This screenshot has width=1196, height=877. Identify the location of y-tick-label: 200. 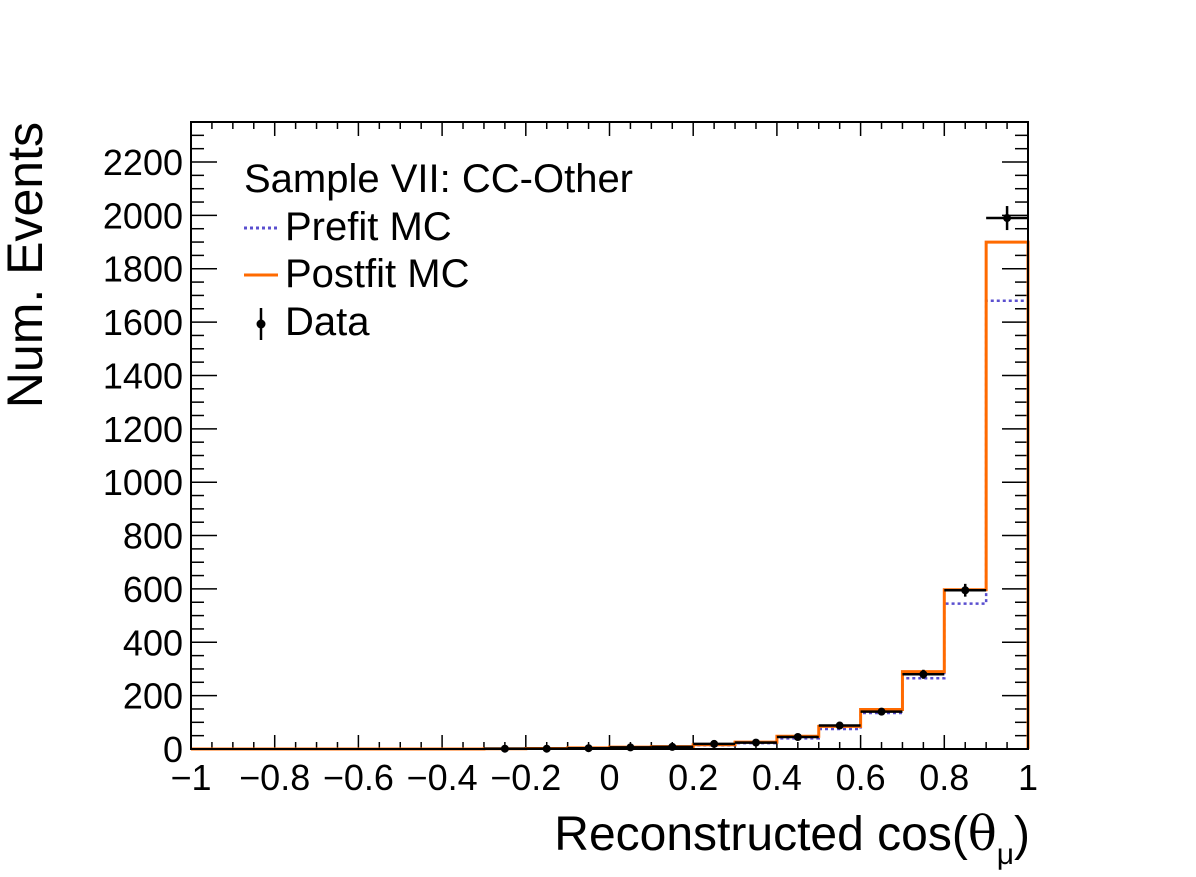
(153, 696).